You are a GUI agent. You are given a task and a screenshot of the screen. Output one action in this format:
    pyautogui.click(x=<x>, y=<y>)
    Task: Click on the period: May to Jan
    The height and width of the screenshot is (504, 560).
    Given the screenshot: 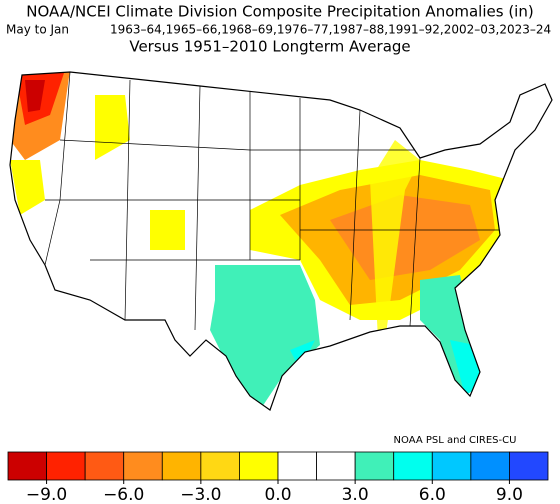 What is the action you would take?
    pyautogui.click(x=37, y=30)
    